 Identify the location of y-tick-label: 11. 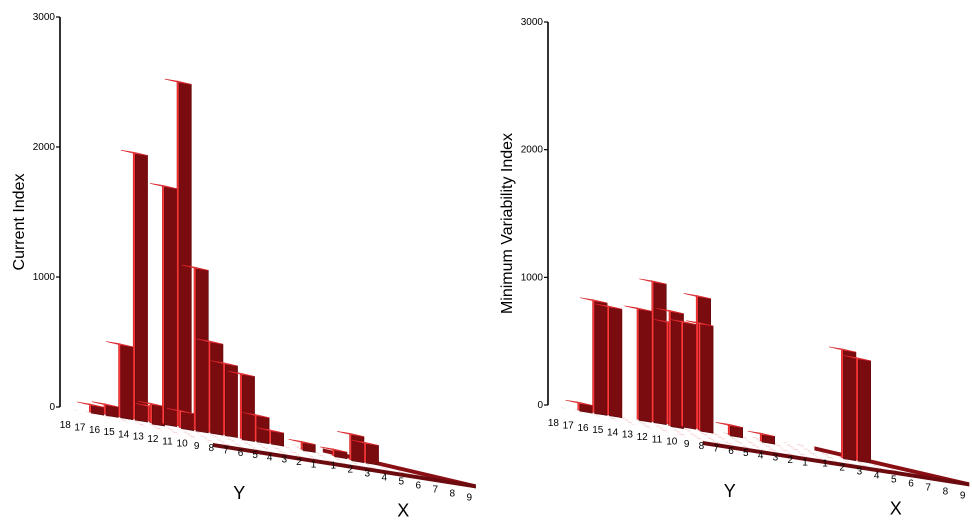
(657, 439).